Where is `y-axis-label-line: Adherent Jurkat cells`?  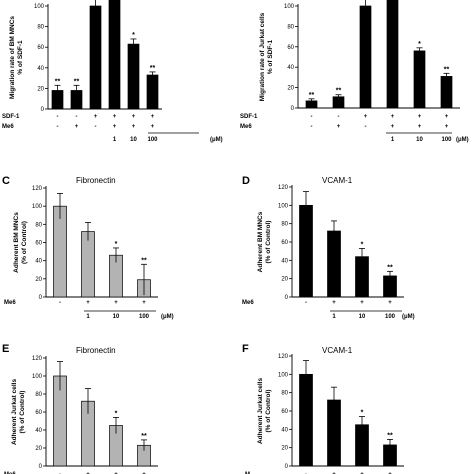 y-axis-label-line: Adherent Jurkat cells is located at coordinates (260, 411).